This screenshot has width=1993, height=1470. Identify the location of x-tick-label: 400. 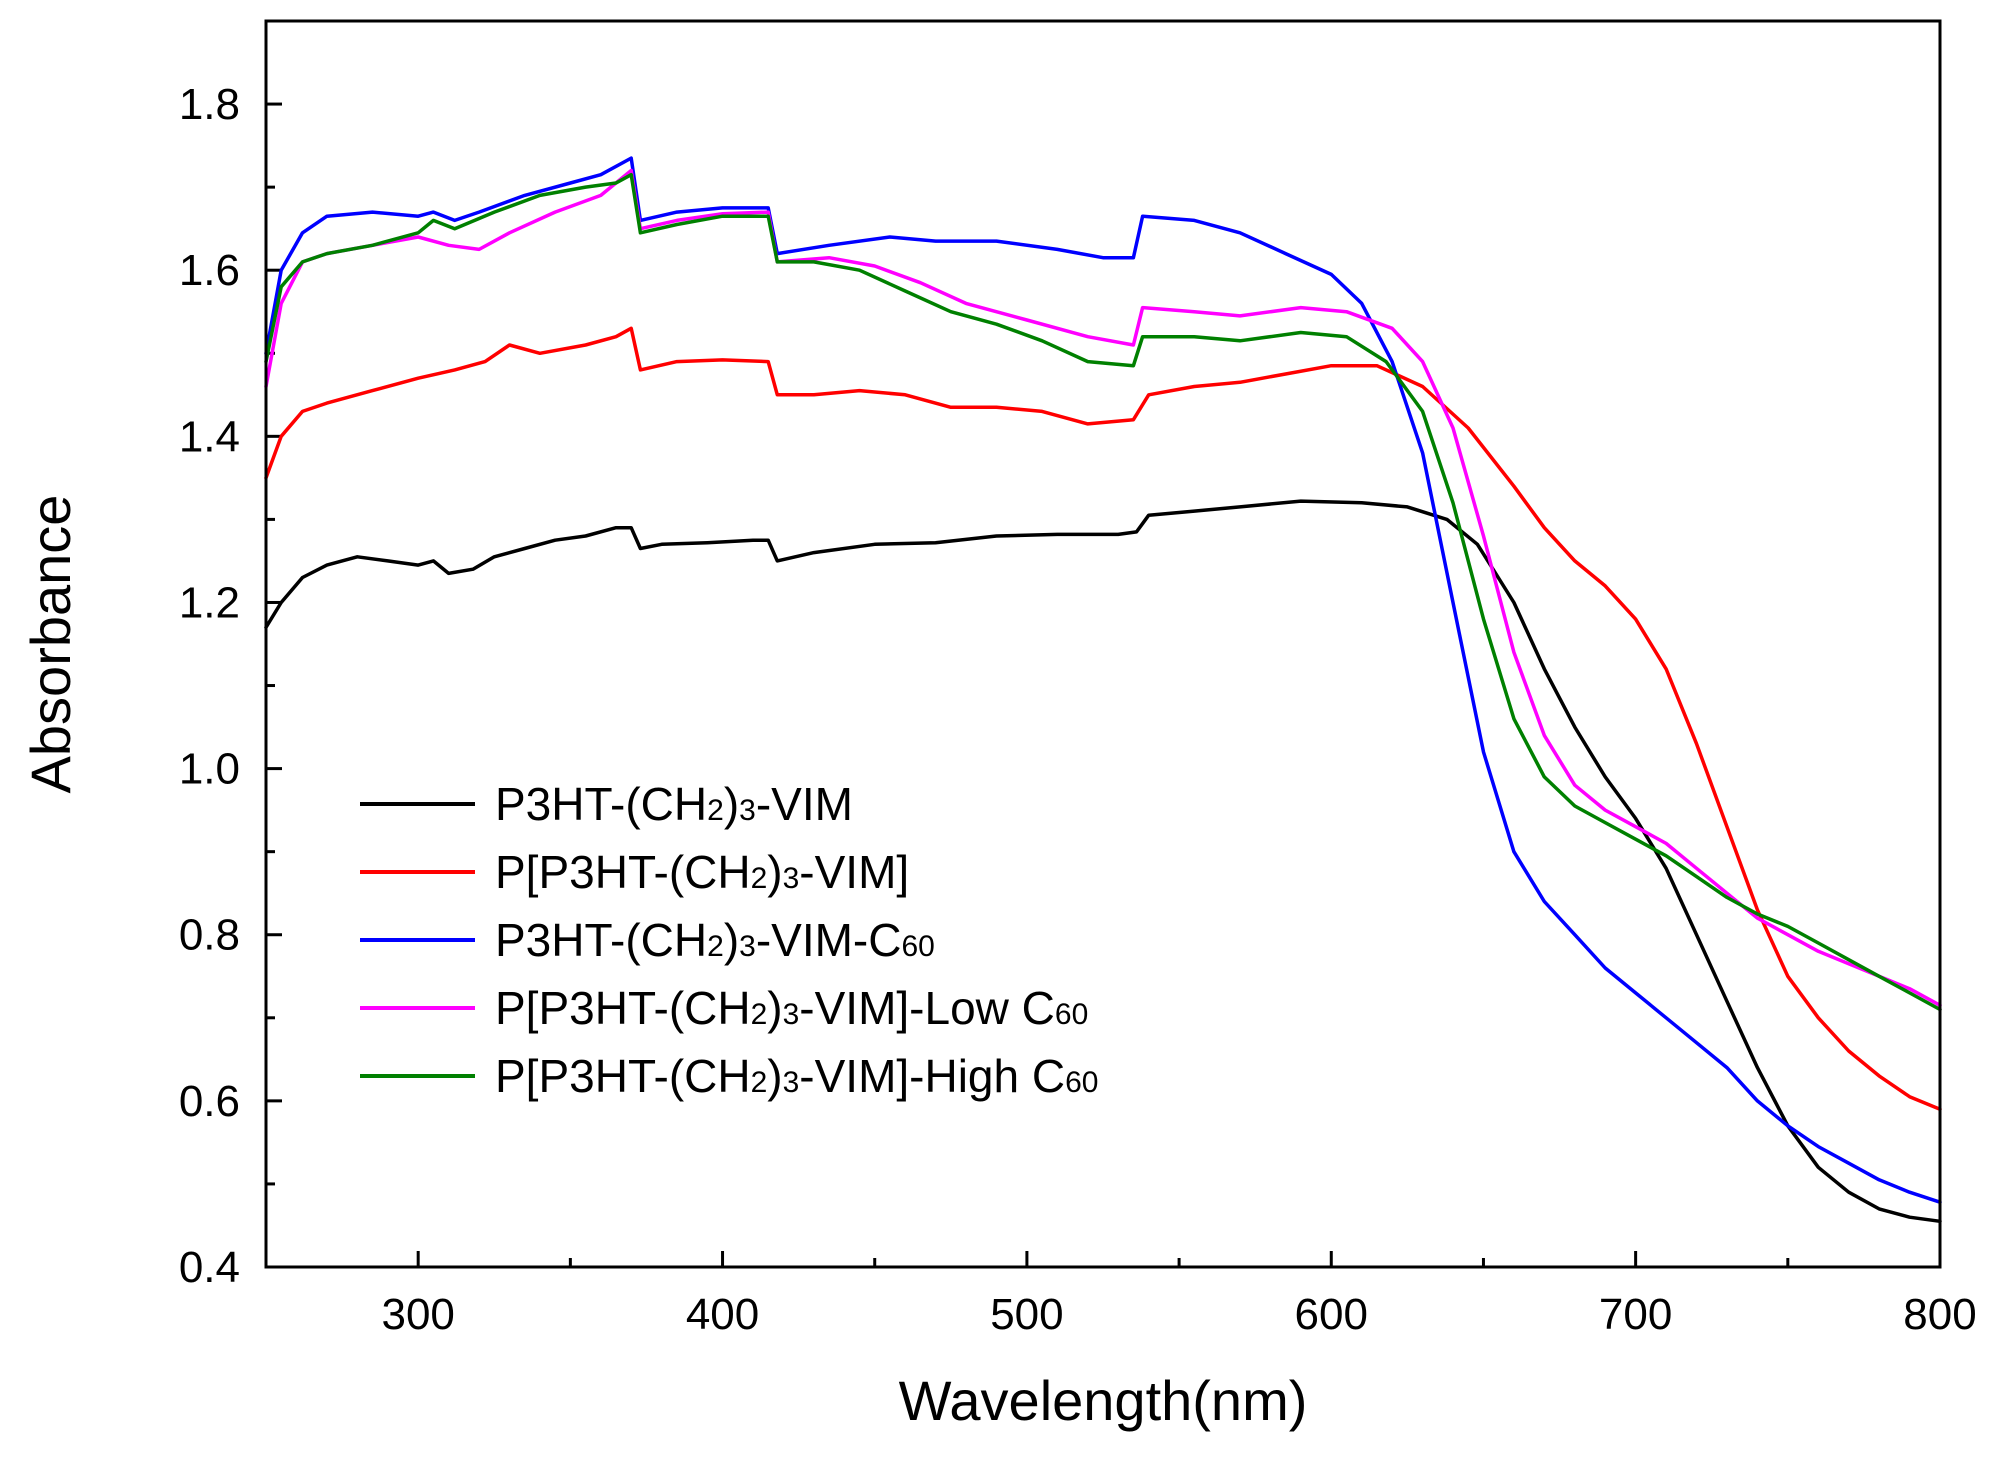
(722, 1314).